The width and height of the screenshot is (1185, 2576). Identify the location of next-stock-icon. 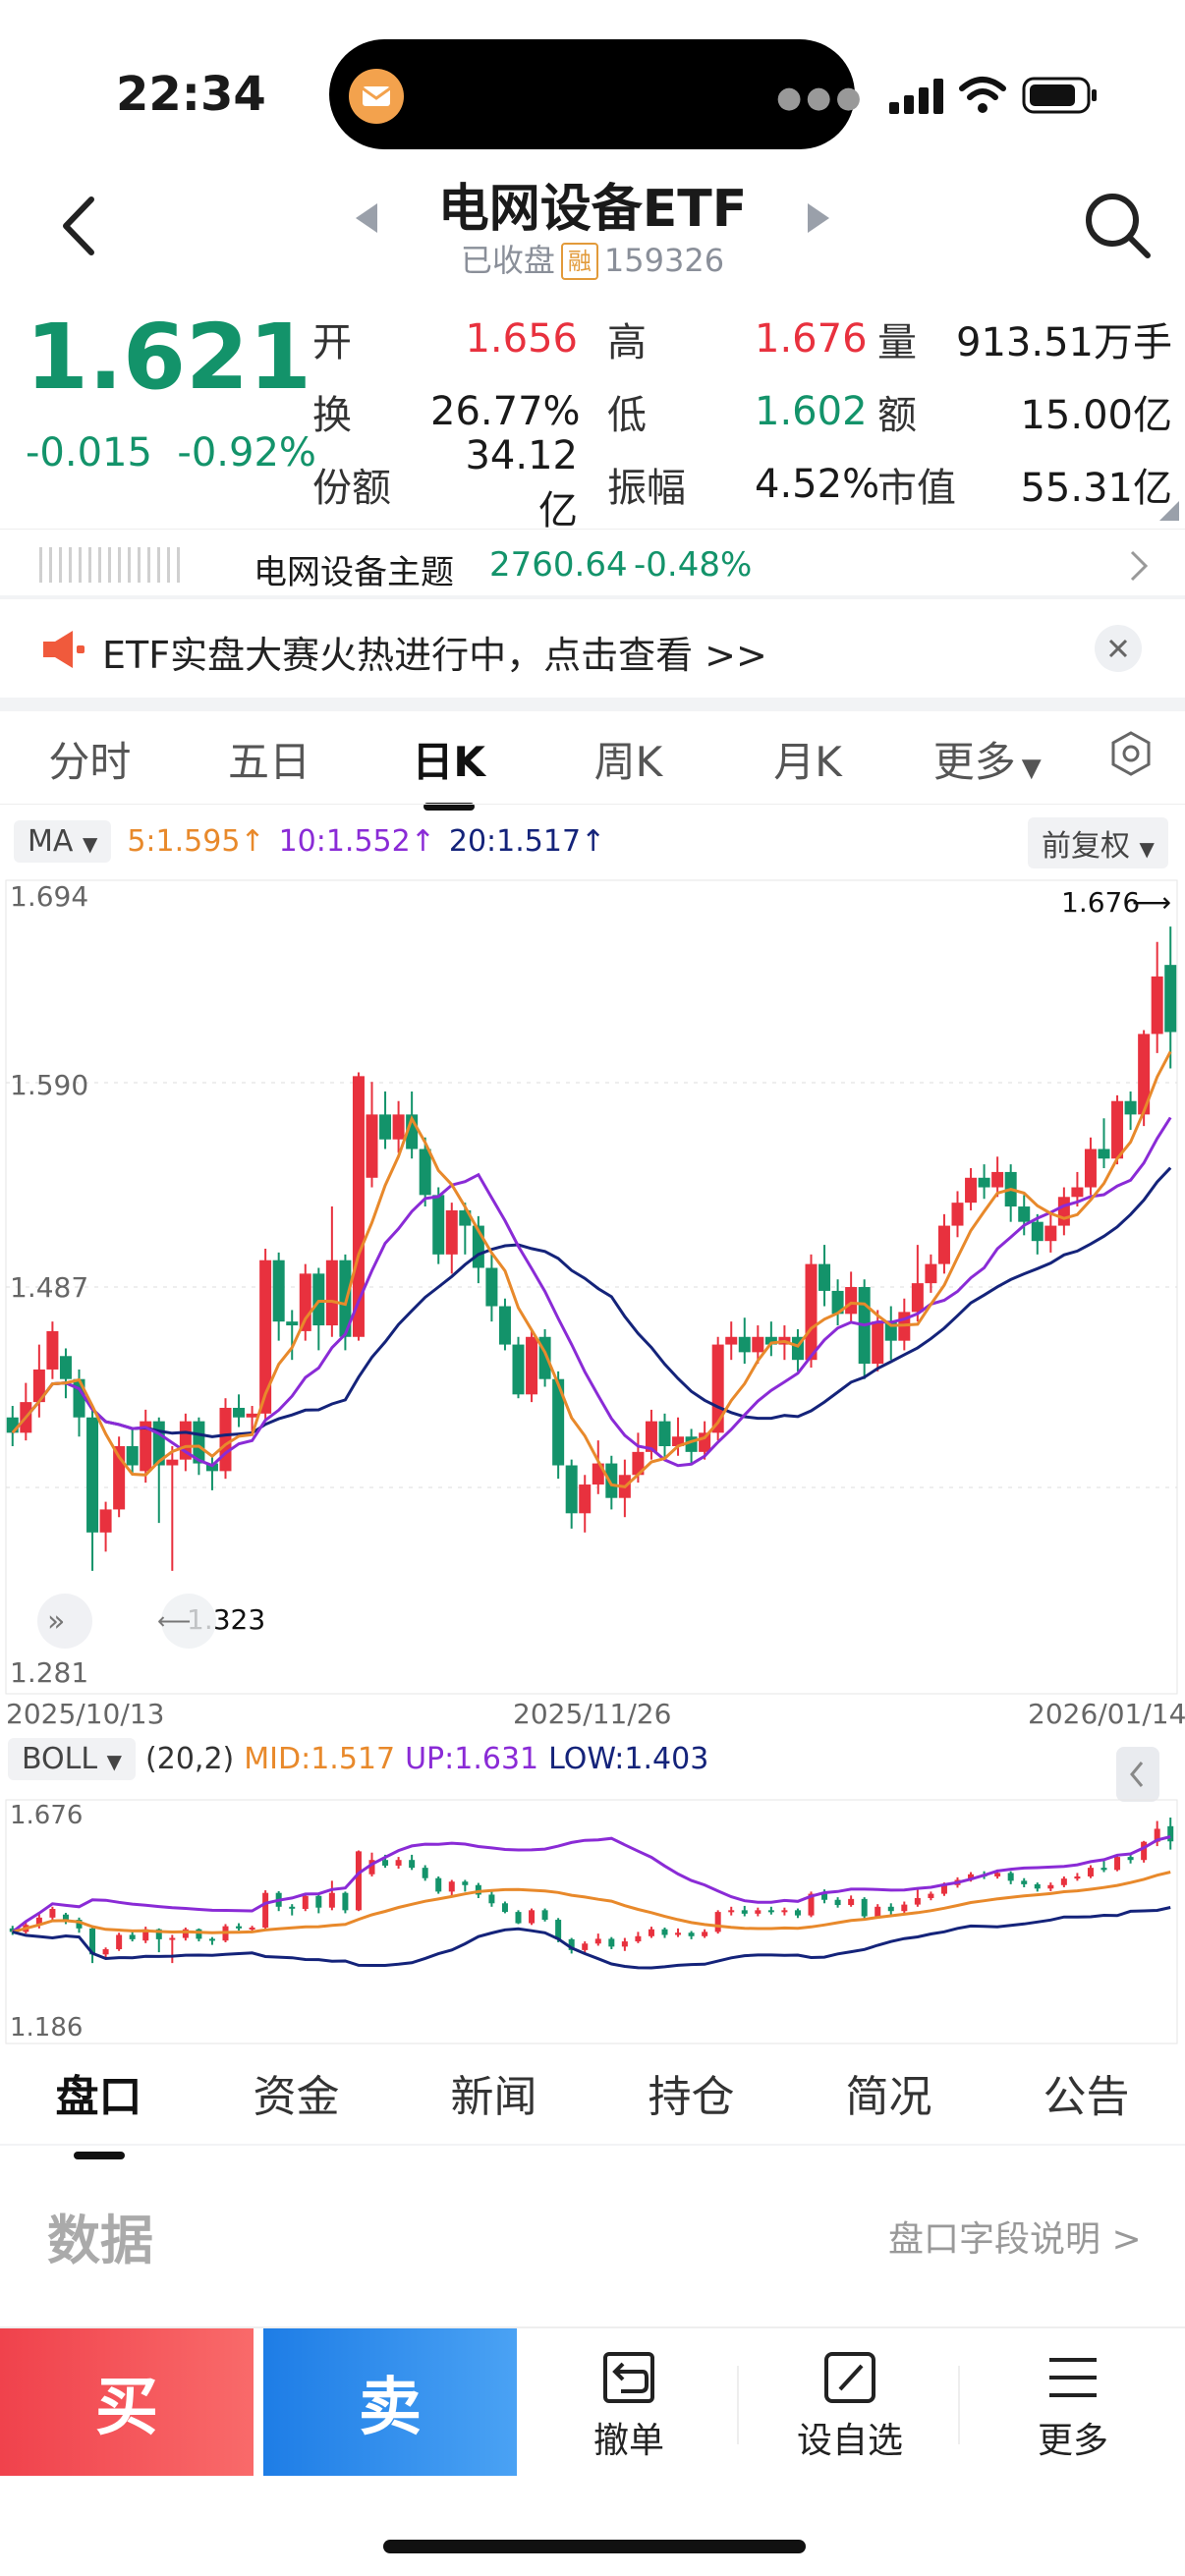
(819, 218).